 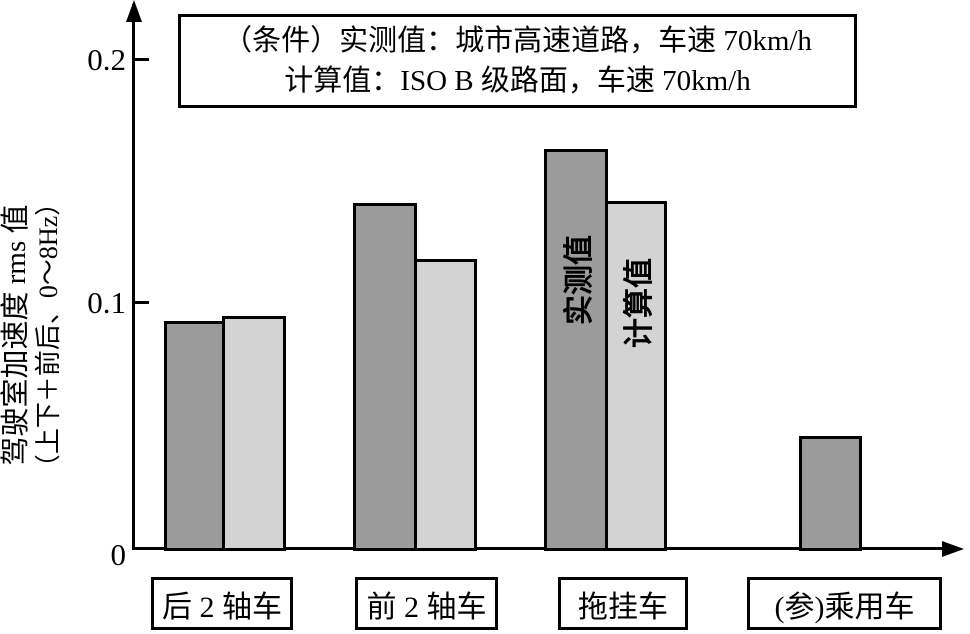 I want to click on bar-trailer-measured: 实测值, so click(x=576, y=350).